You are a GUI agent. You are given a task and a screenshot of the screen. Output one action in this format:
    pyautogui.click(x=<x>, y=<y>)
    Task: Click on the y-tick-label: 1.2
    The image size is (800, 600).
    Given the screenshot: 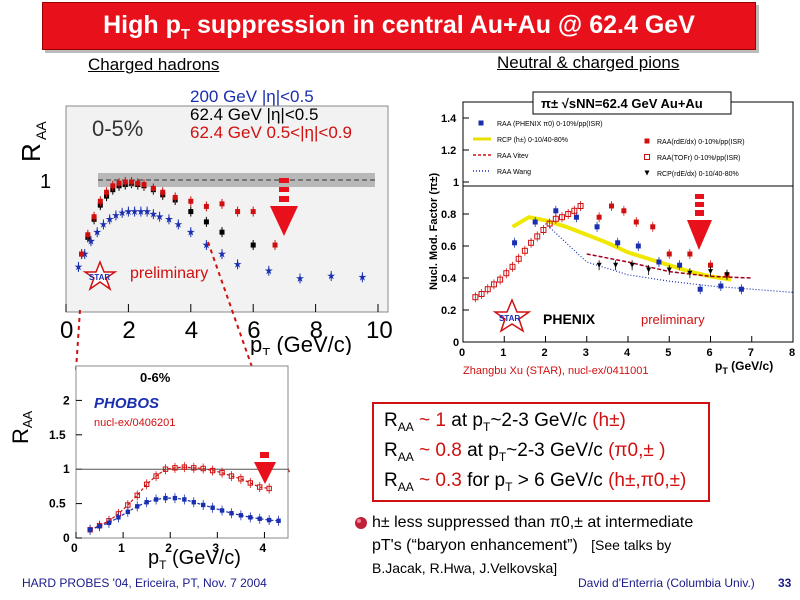 What is the action you would take?
    pyautogui.click(x=448, y=151)
    